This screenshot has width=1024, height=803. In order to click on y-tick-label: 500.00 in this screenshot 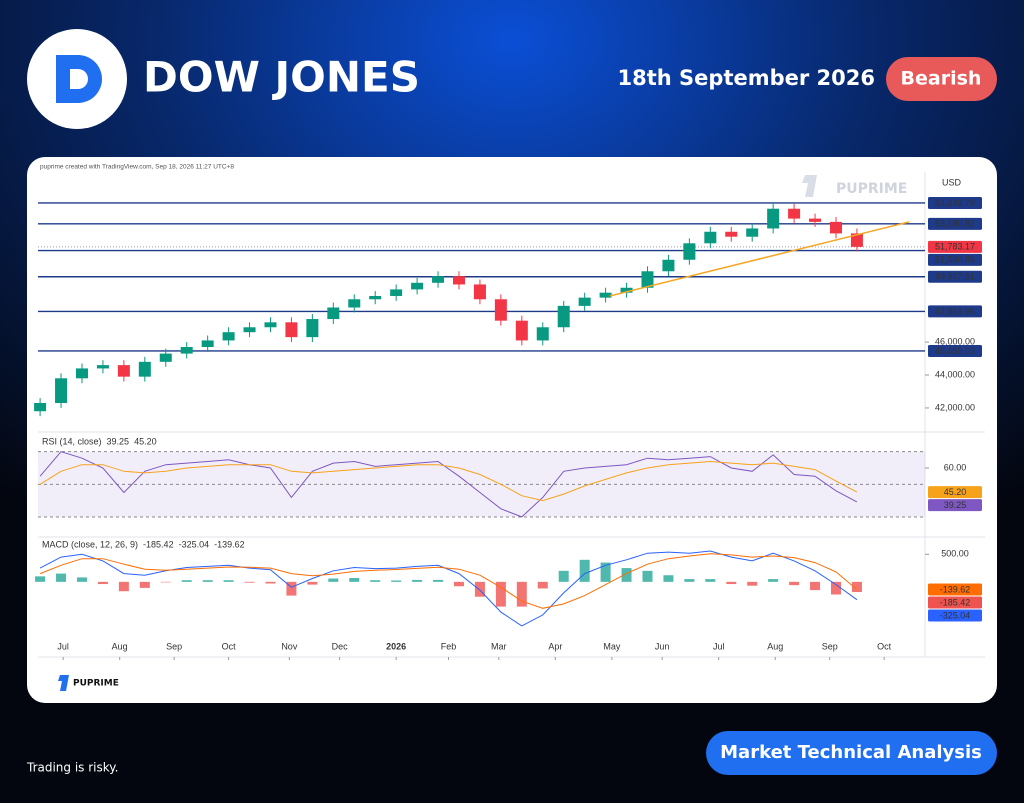, I will do `click(955, 554)`.